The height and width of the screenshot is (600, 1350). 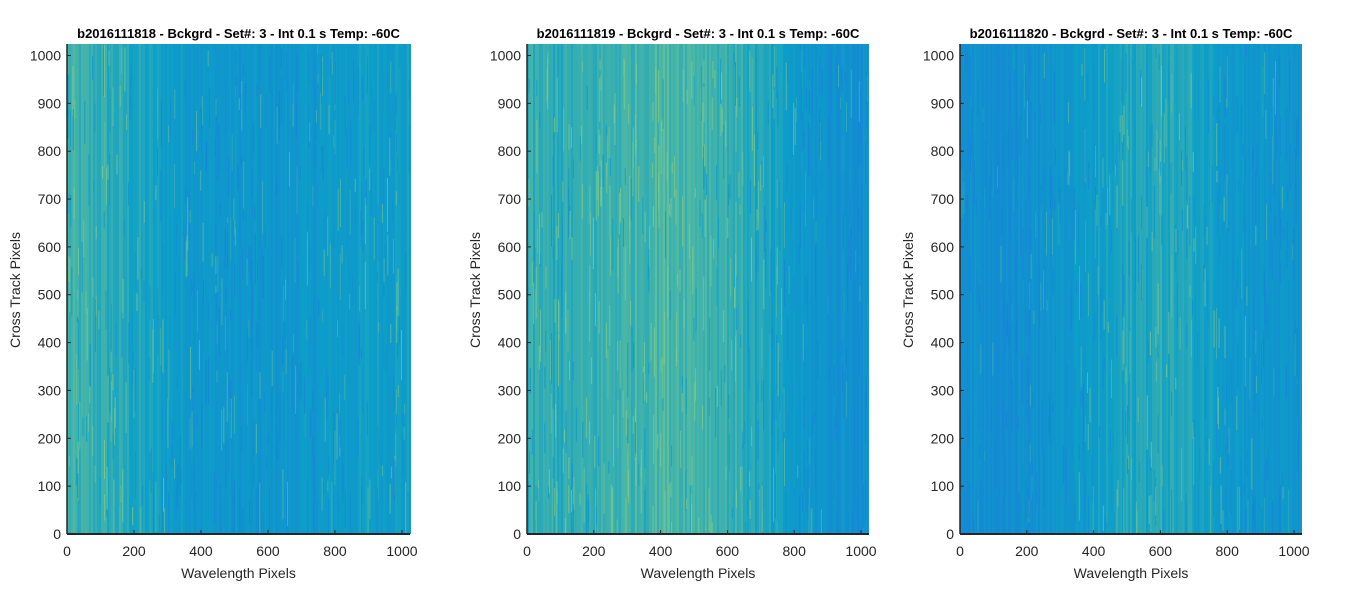 What do you see at coordinates (943, 343) in the screenshot?
I see `y-tick-label: 400` at bounding box center [943, 343].